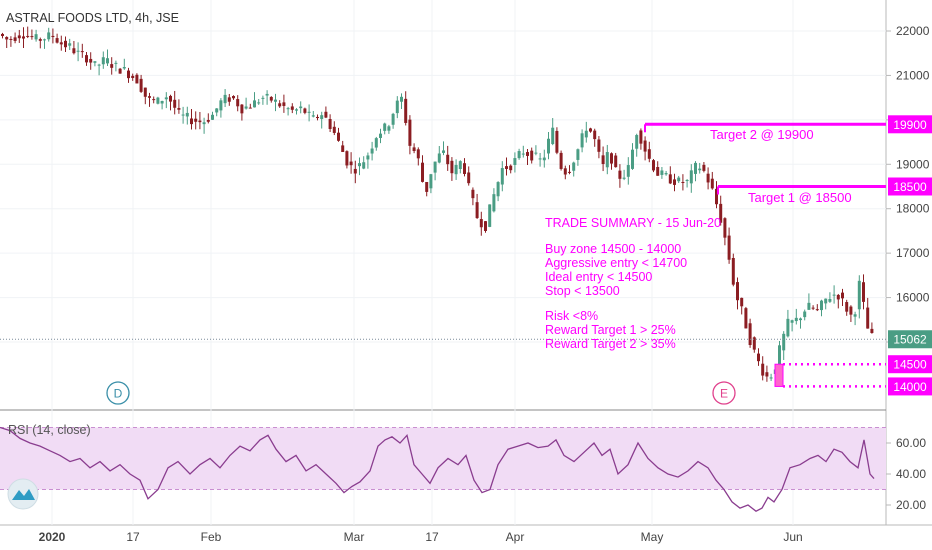  Describe the element at coordinates (515, 537) in the screenshot. I see `time-tick-label: Apr` at that location.